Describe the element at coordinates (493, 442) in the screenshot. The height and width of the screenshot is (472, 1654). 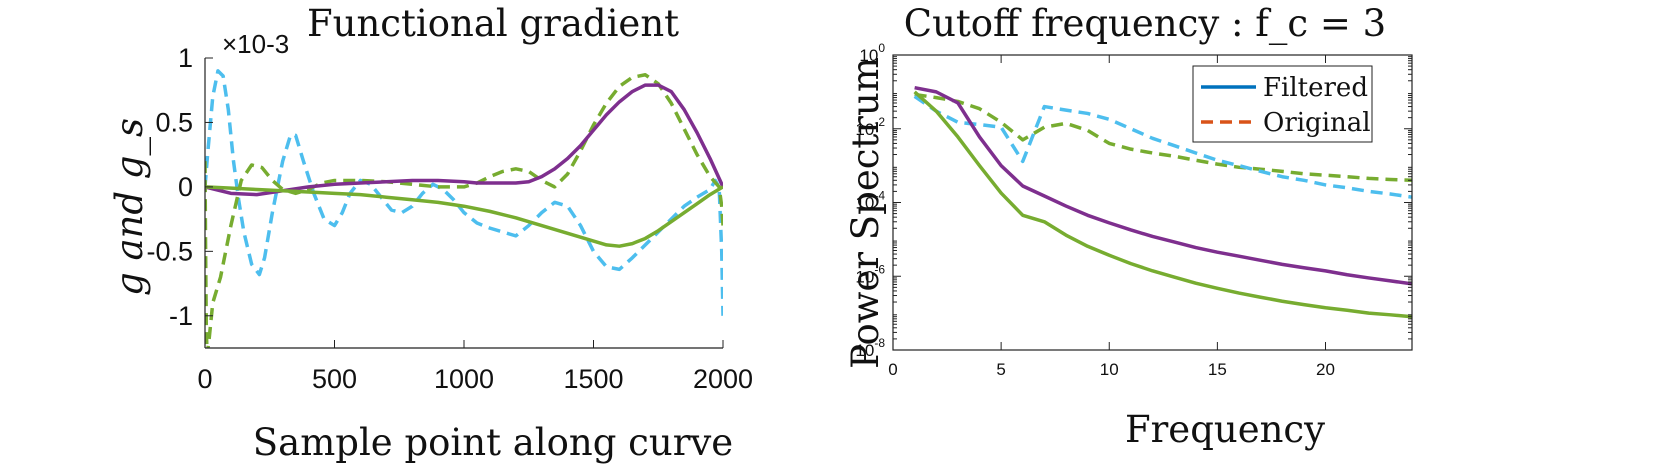
I see `x-axis-label: Sample point along curve` at that location.